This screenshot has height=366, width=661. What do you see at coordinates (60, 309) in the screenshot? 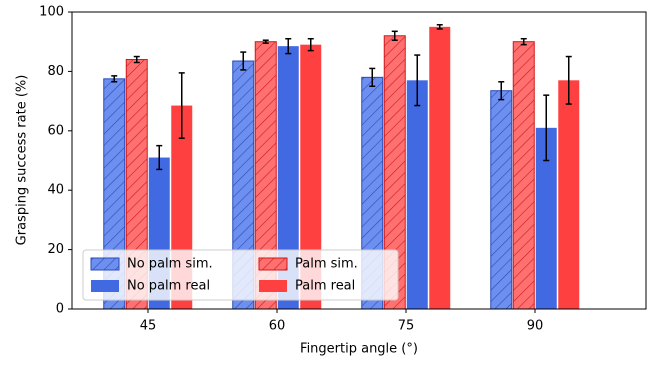
I see `y-tick-label: 0` at bounding box center [60, 309].